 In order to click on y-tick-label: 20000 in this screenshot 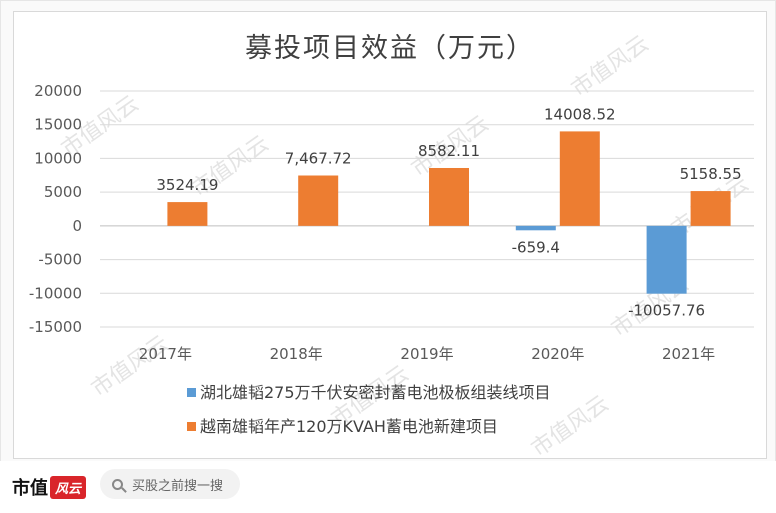, I will do `click(58, 91)`.